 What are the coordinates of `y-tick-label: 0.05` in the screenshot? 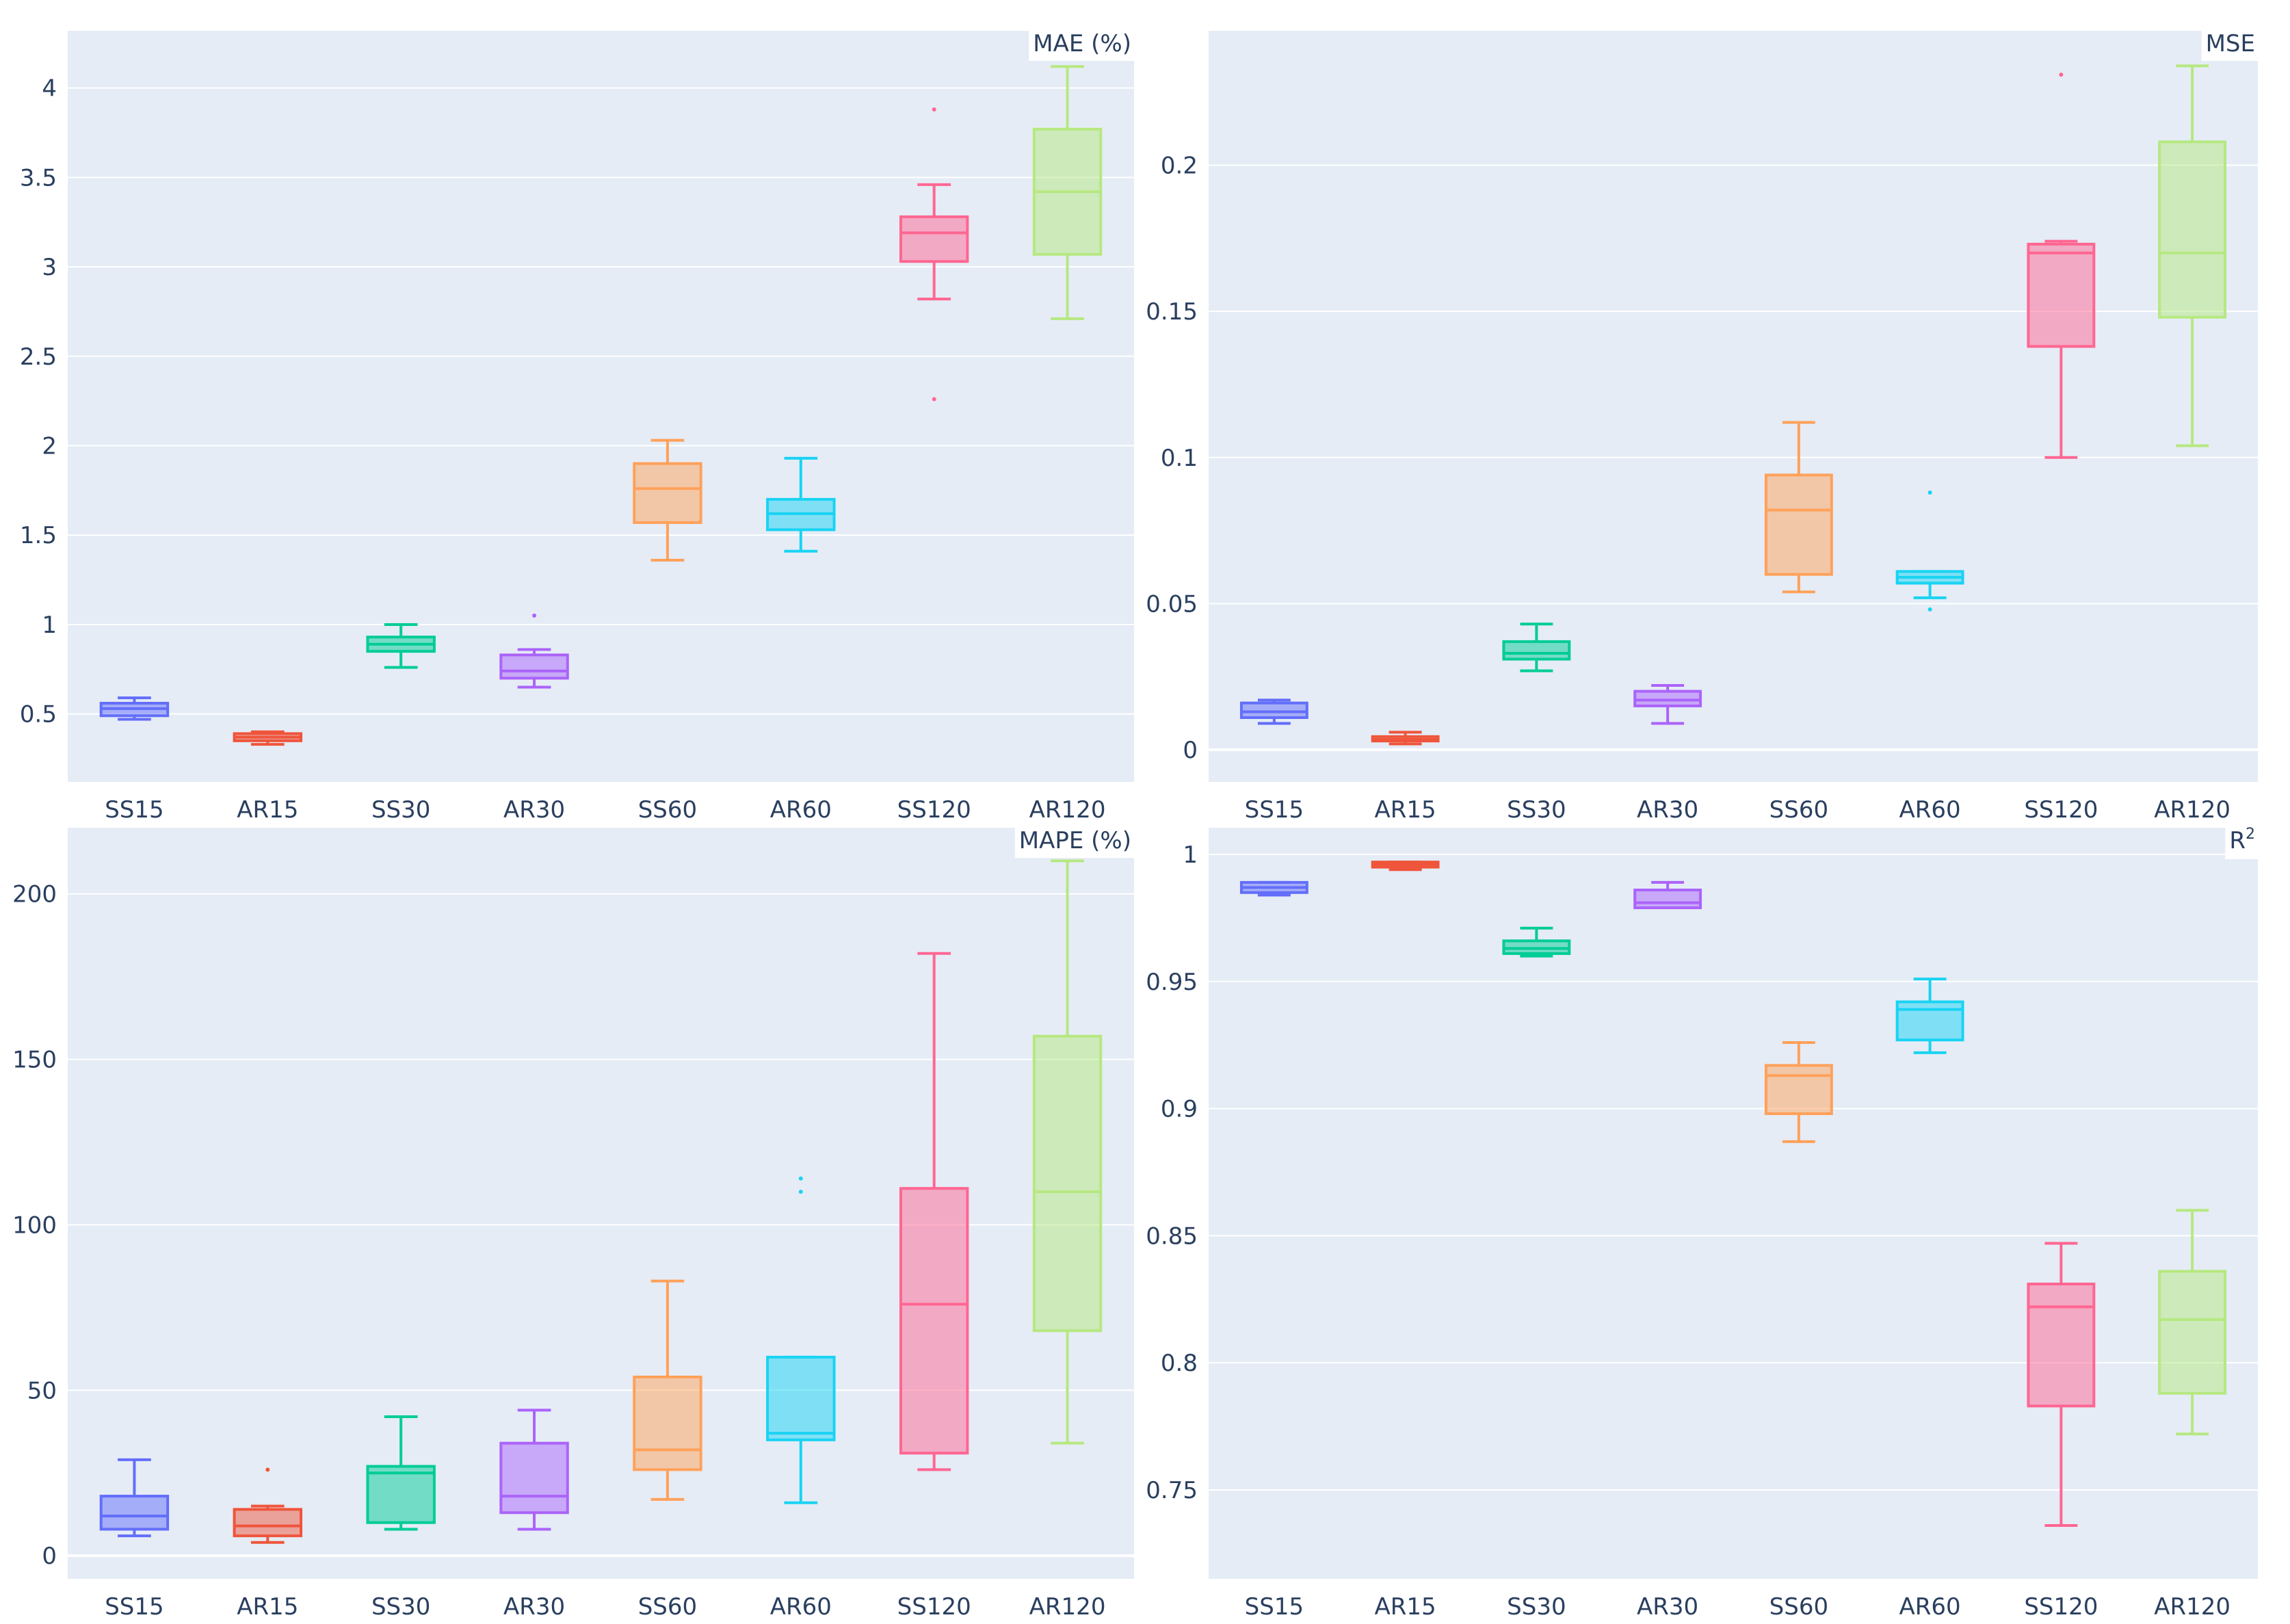 It's located at (1172, 604).